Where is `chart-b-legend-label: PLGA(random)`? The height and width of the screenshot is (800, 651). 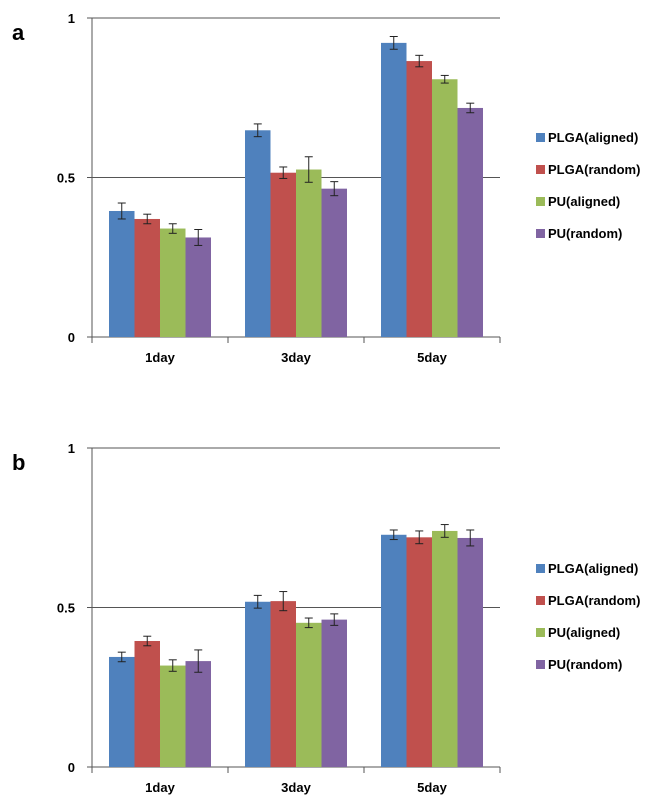
chart-b-legend-label: PLGA(random) is located at coordinates (594, 600).